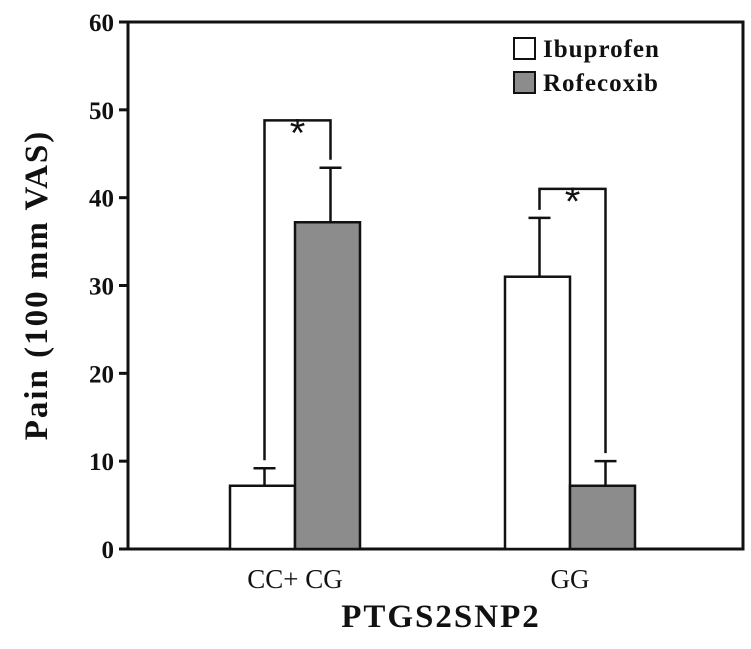 The height and width of the screenshot is (649, 751). I want to click on y-tick-label: 0, so click(108, 550).